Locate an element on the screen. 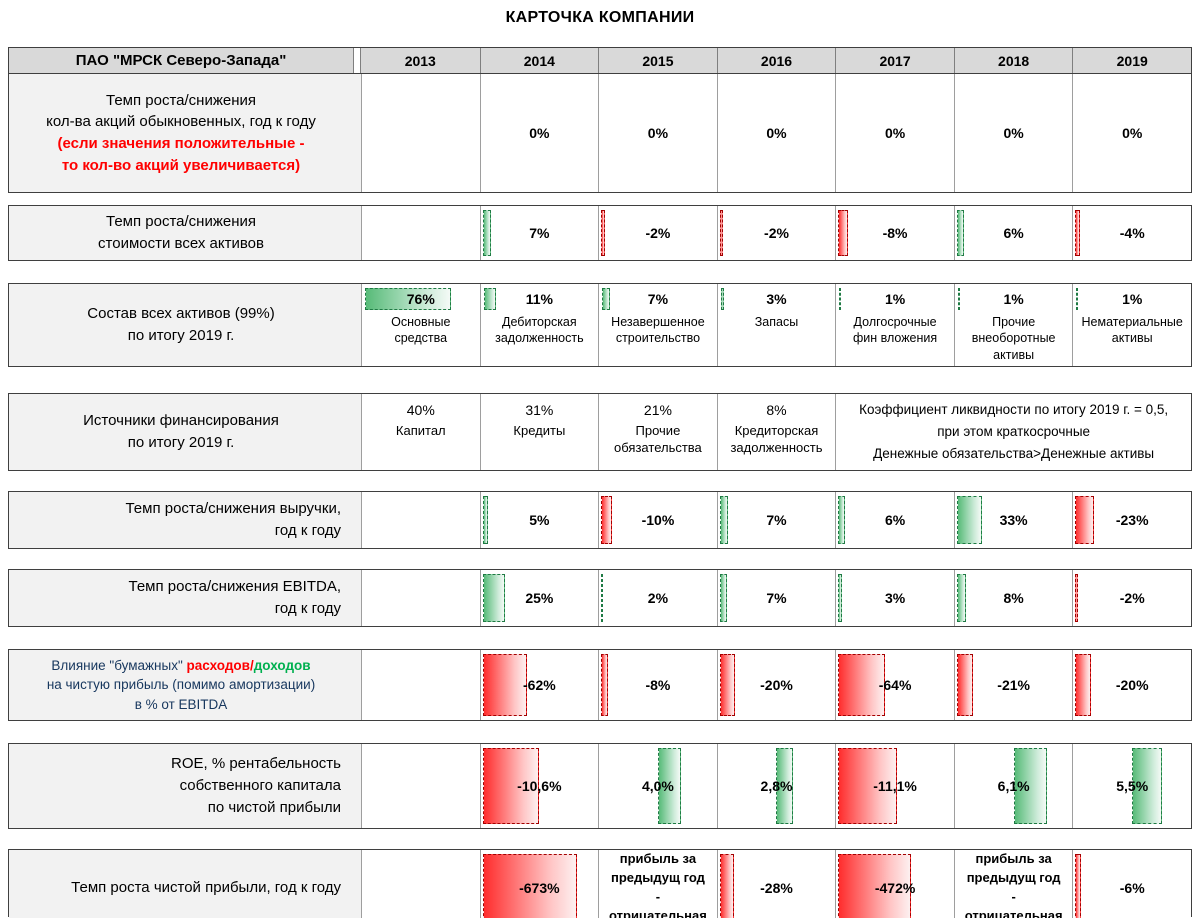  cell-2013: 76% Основные средства is located at coordinates (420, 325).